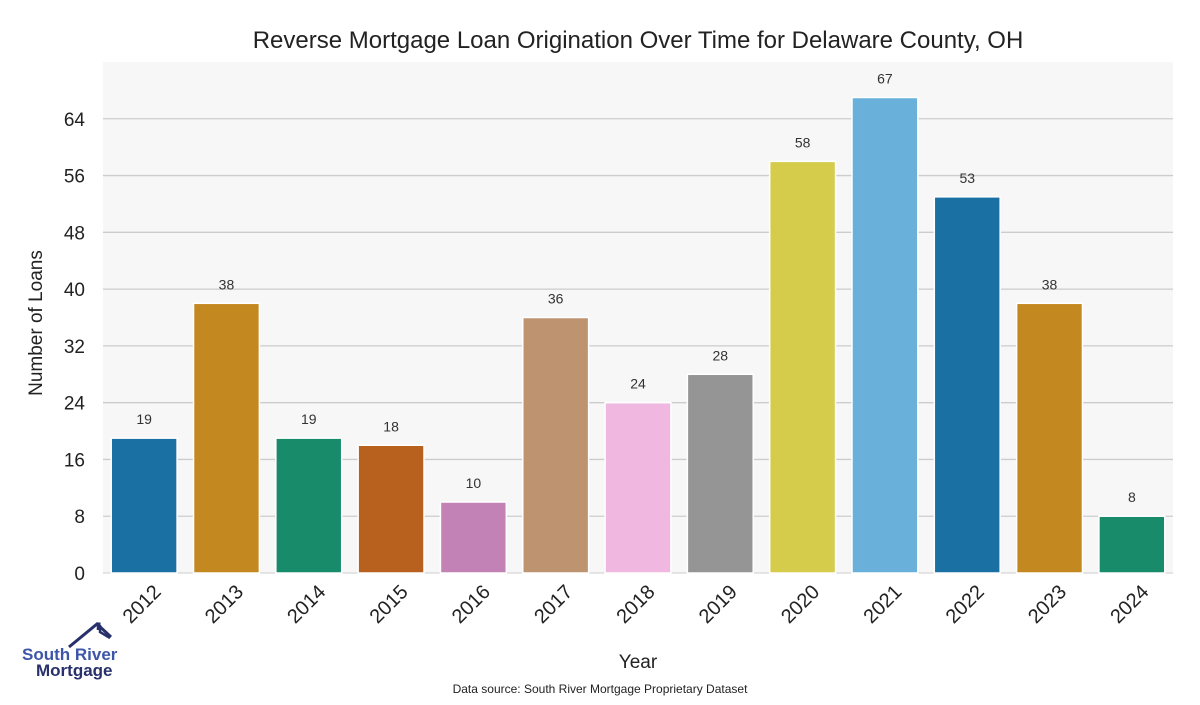  Describe the element at coordinates (638, 662) in the screenshot. I see `x-axis-label: Year` at that location.